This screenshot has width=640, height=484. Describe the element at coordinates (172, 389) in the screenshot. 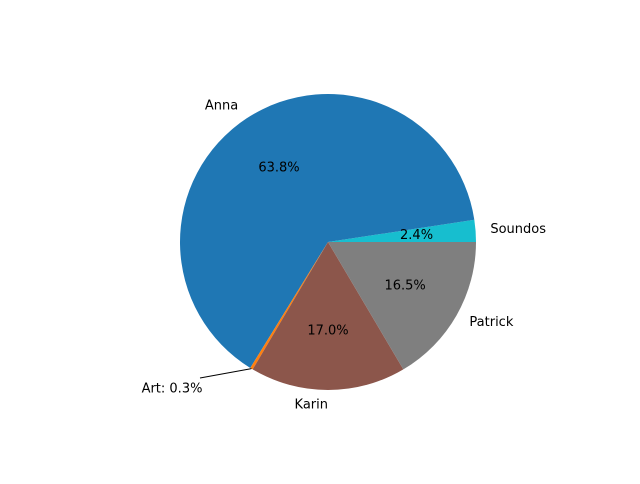

I see `slice-annotation-art: Art: 0.3%` at that location.